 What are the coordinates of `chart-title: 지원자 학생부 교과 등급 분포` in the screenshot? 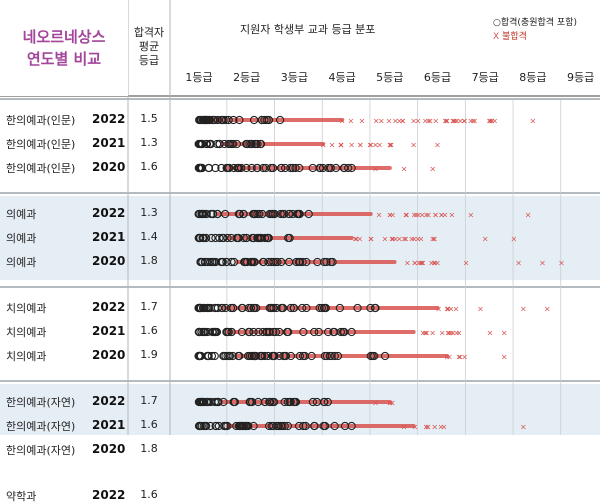 It's located at (308, 29).